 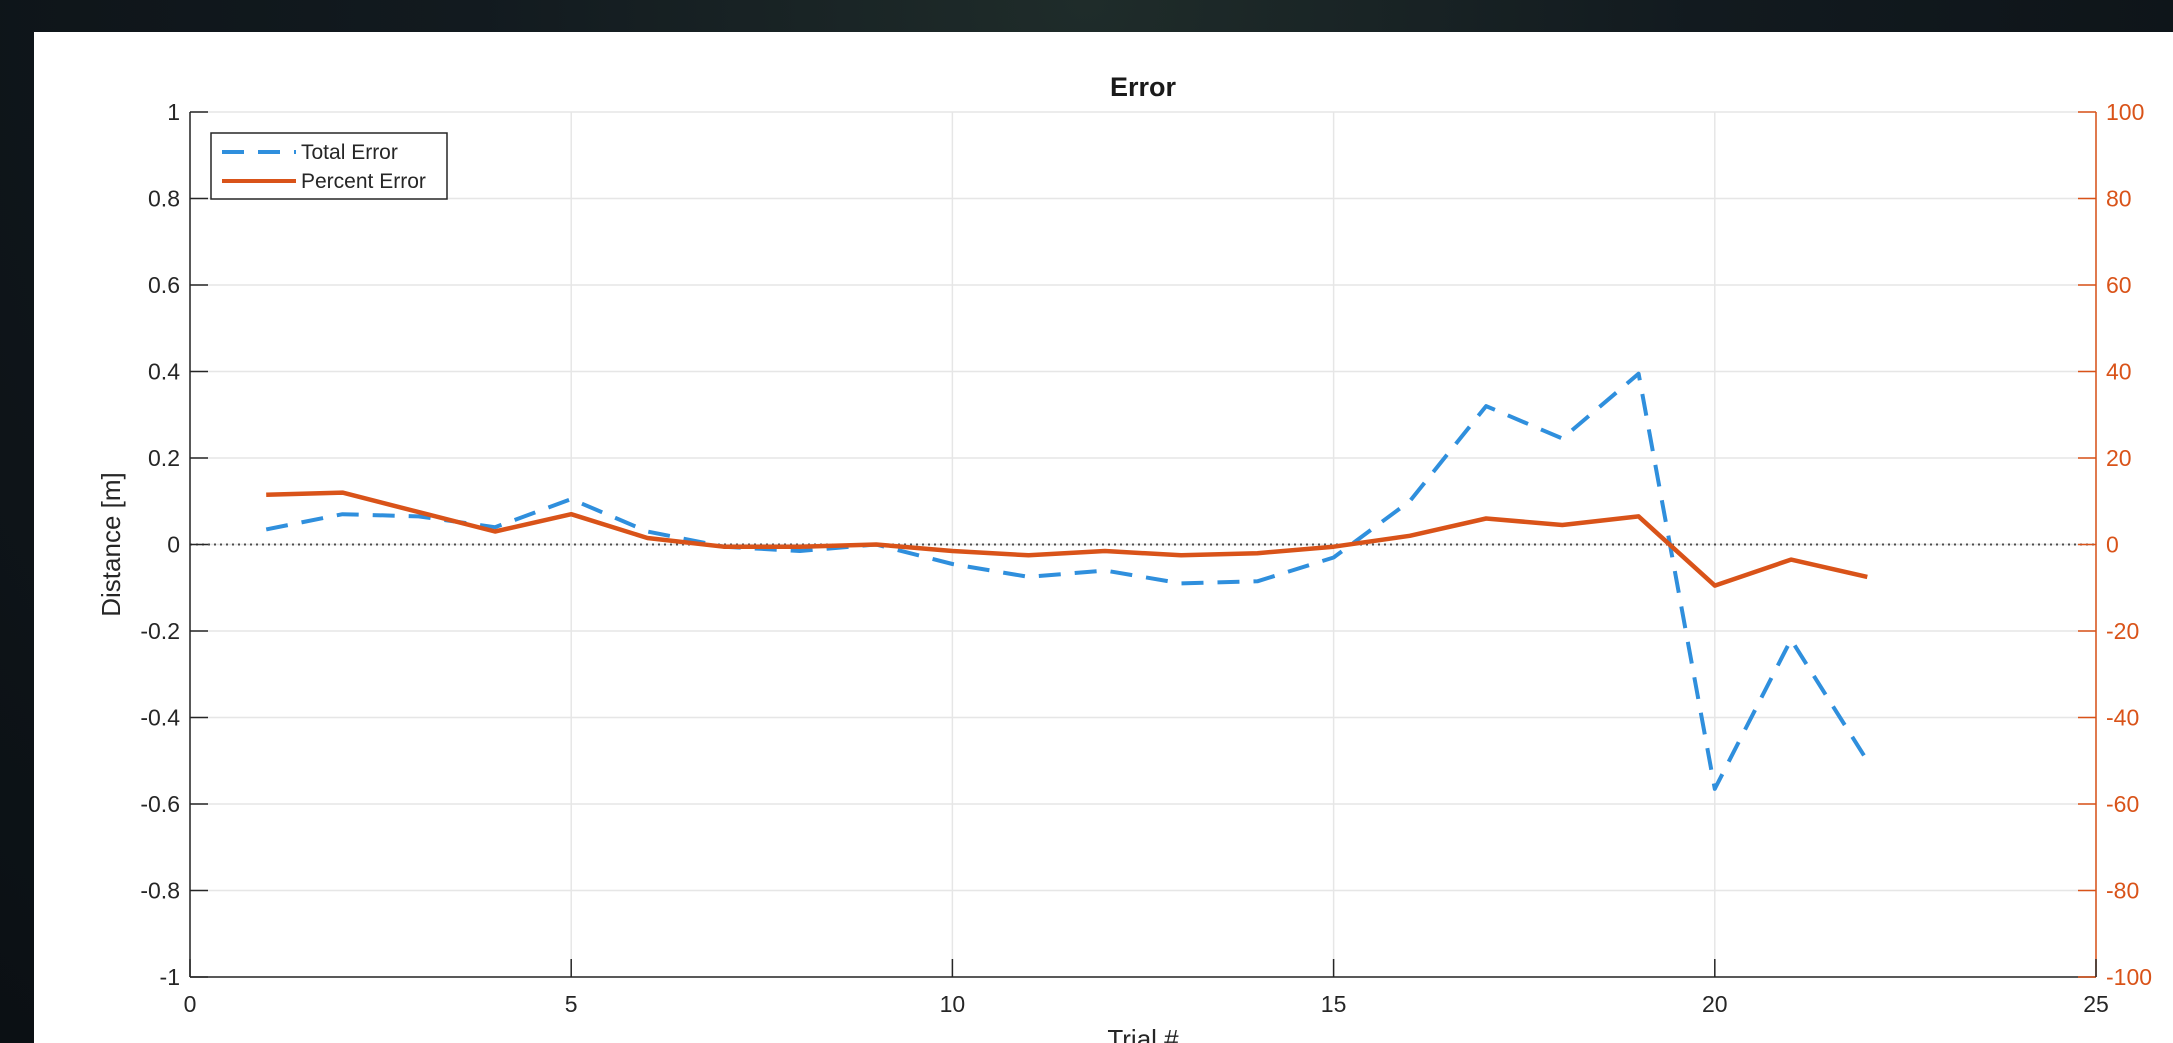 I want to click on x-axis-label: Trial #, so click(x=1143, y=1033).